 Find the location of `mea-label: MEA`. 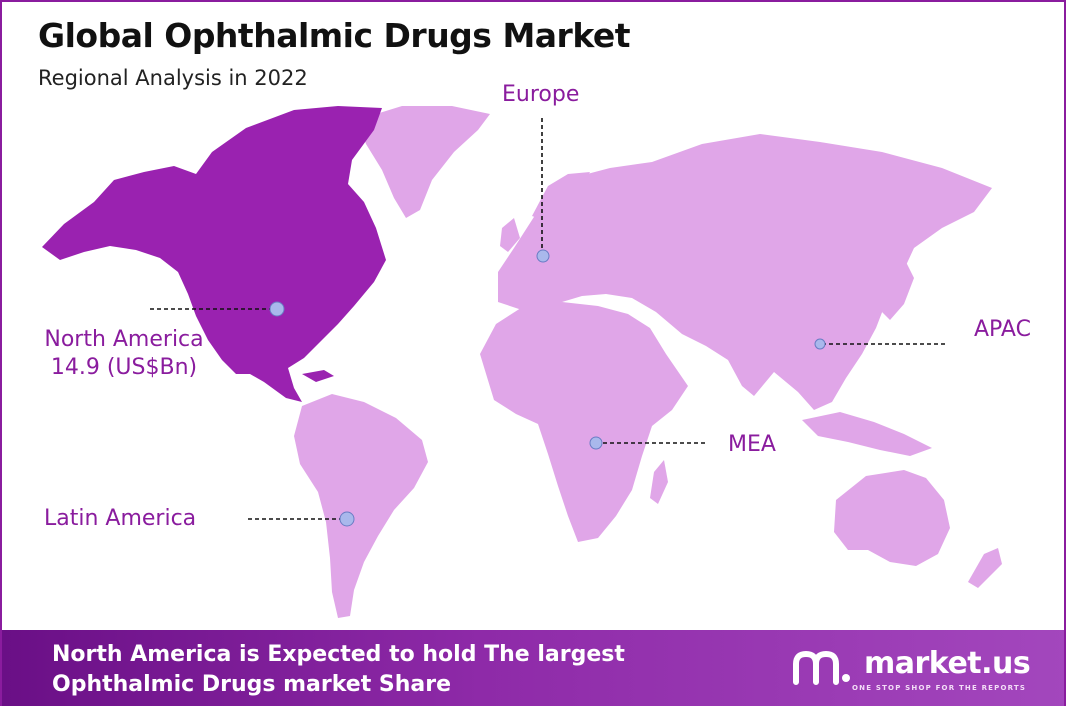

mea-label: MEA is located at coordinates (752, 444).